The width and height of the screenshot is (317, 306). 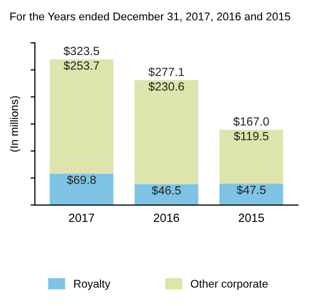 I want to click on x-tick-label: 2015, so click(x=251, y=218).